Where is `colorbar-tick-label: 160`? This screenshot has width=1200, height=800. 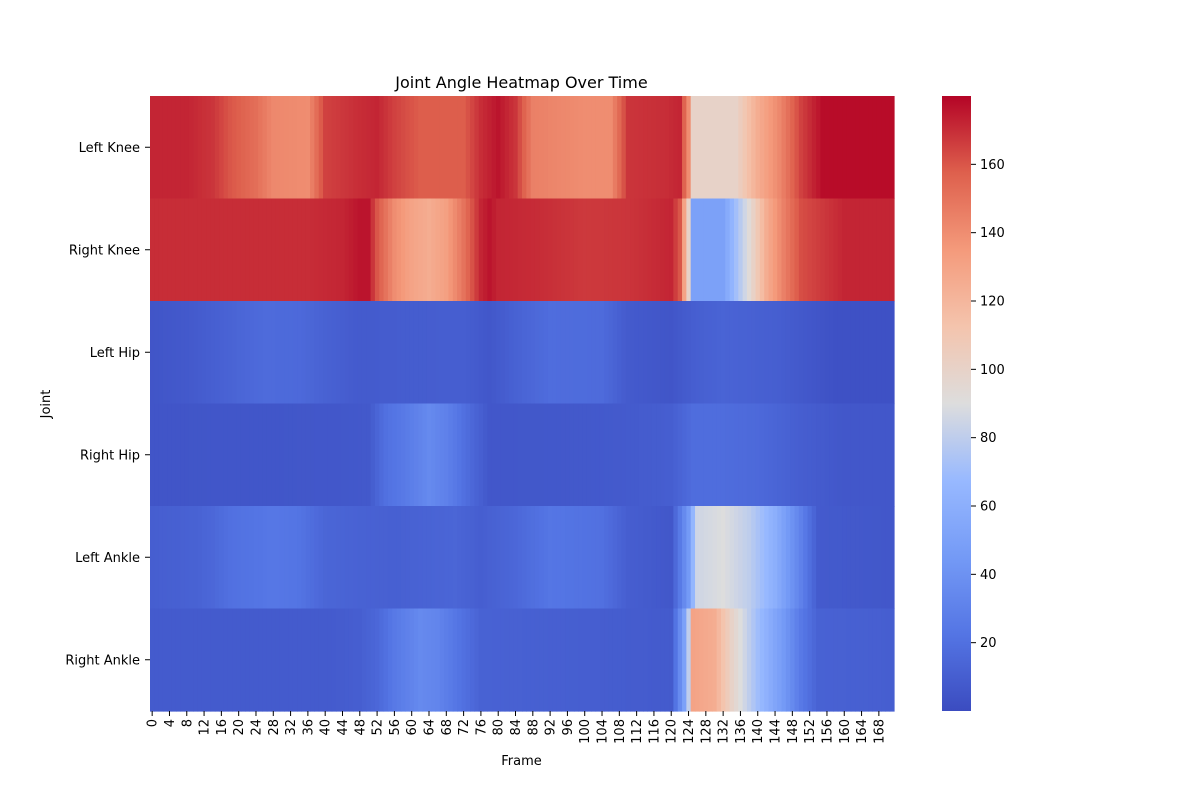
colorbar-tick-label: 160 is located at coordinates (992, 165).